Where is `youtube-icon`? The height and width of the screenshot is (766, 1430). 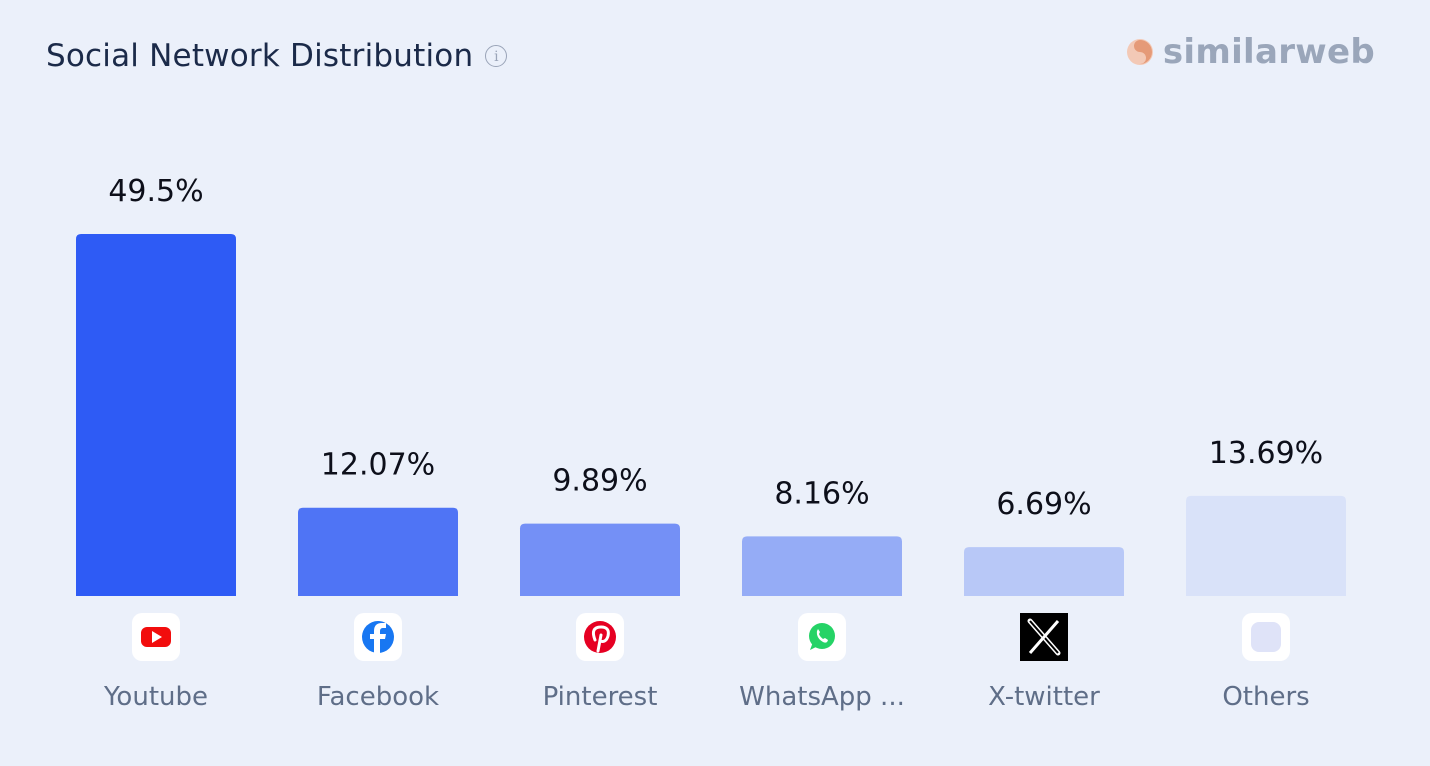
youtube-icon is located at coordinates (156, 637).